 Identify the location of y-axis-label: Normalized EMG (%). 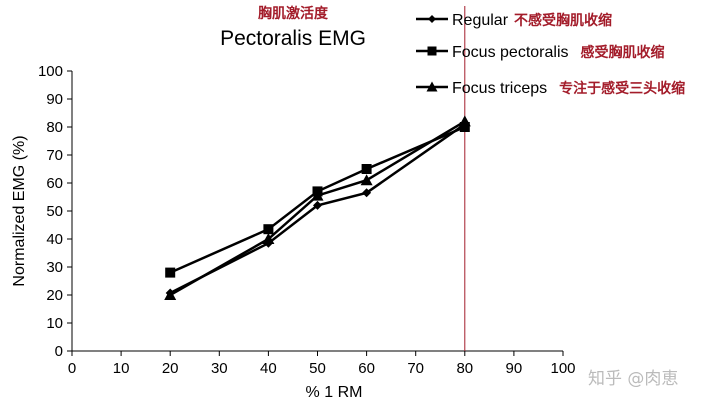
(19, 210).